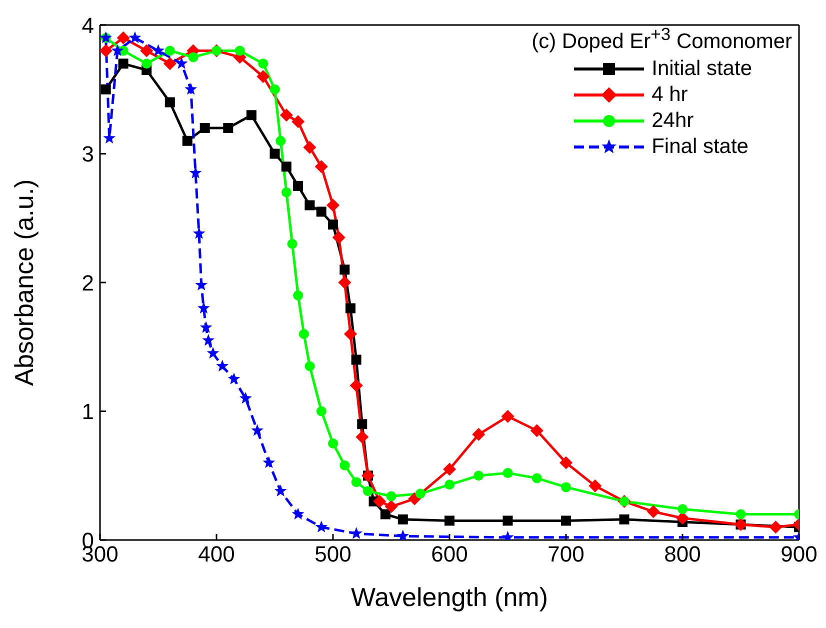 The image size is (826, 628). I want to click on x-axis-title: Wavelength (nm), so click(449, 597).